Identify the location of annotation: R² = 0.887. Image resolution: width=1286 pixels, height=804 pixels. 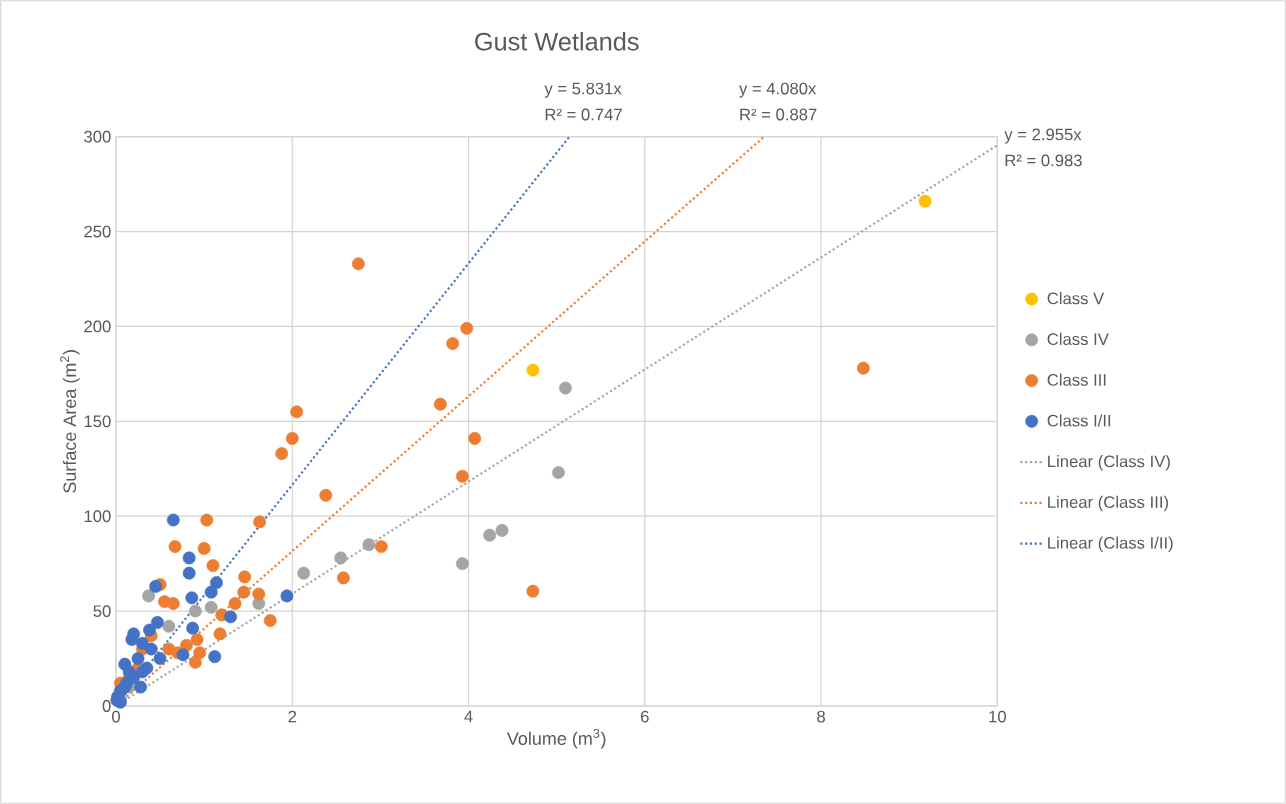
(778, 114).